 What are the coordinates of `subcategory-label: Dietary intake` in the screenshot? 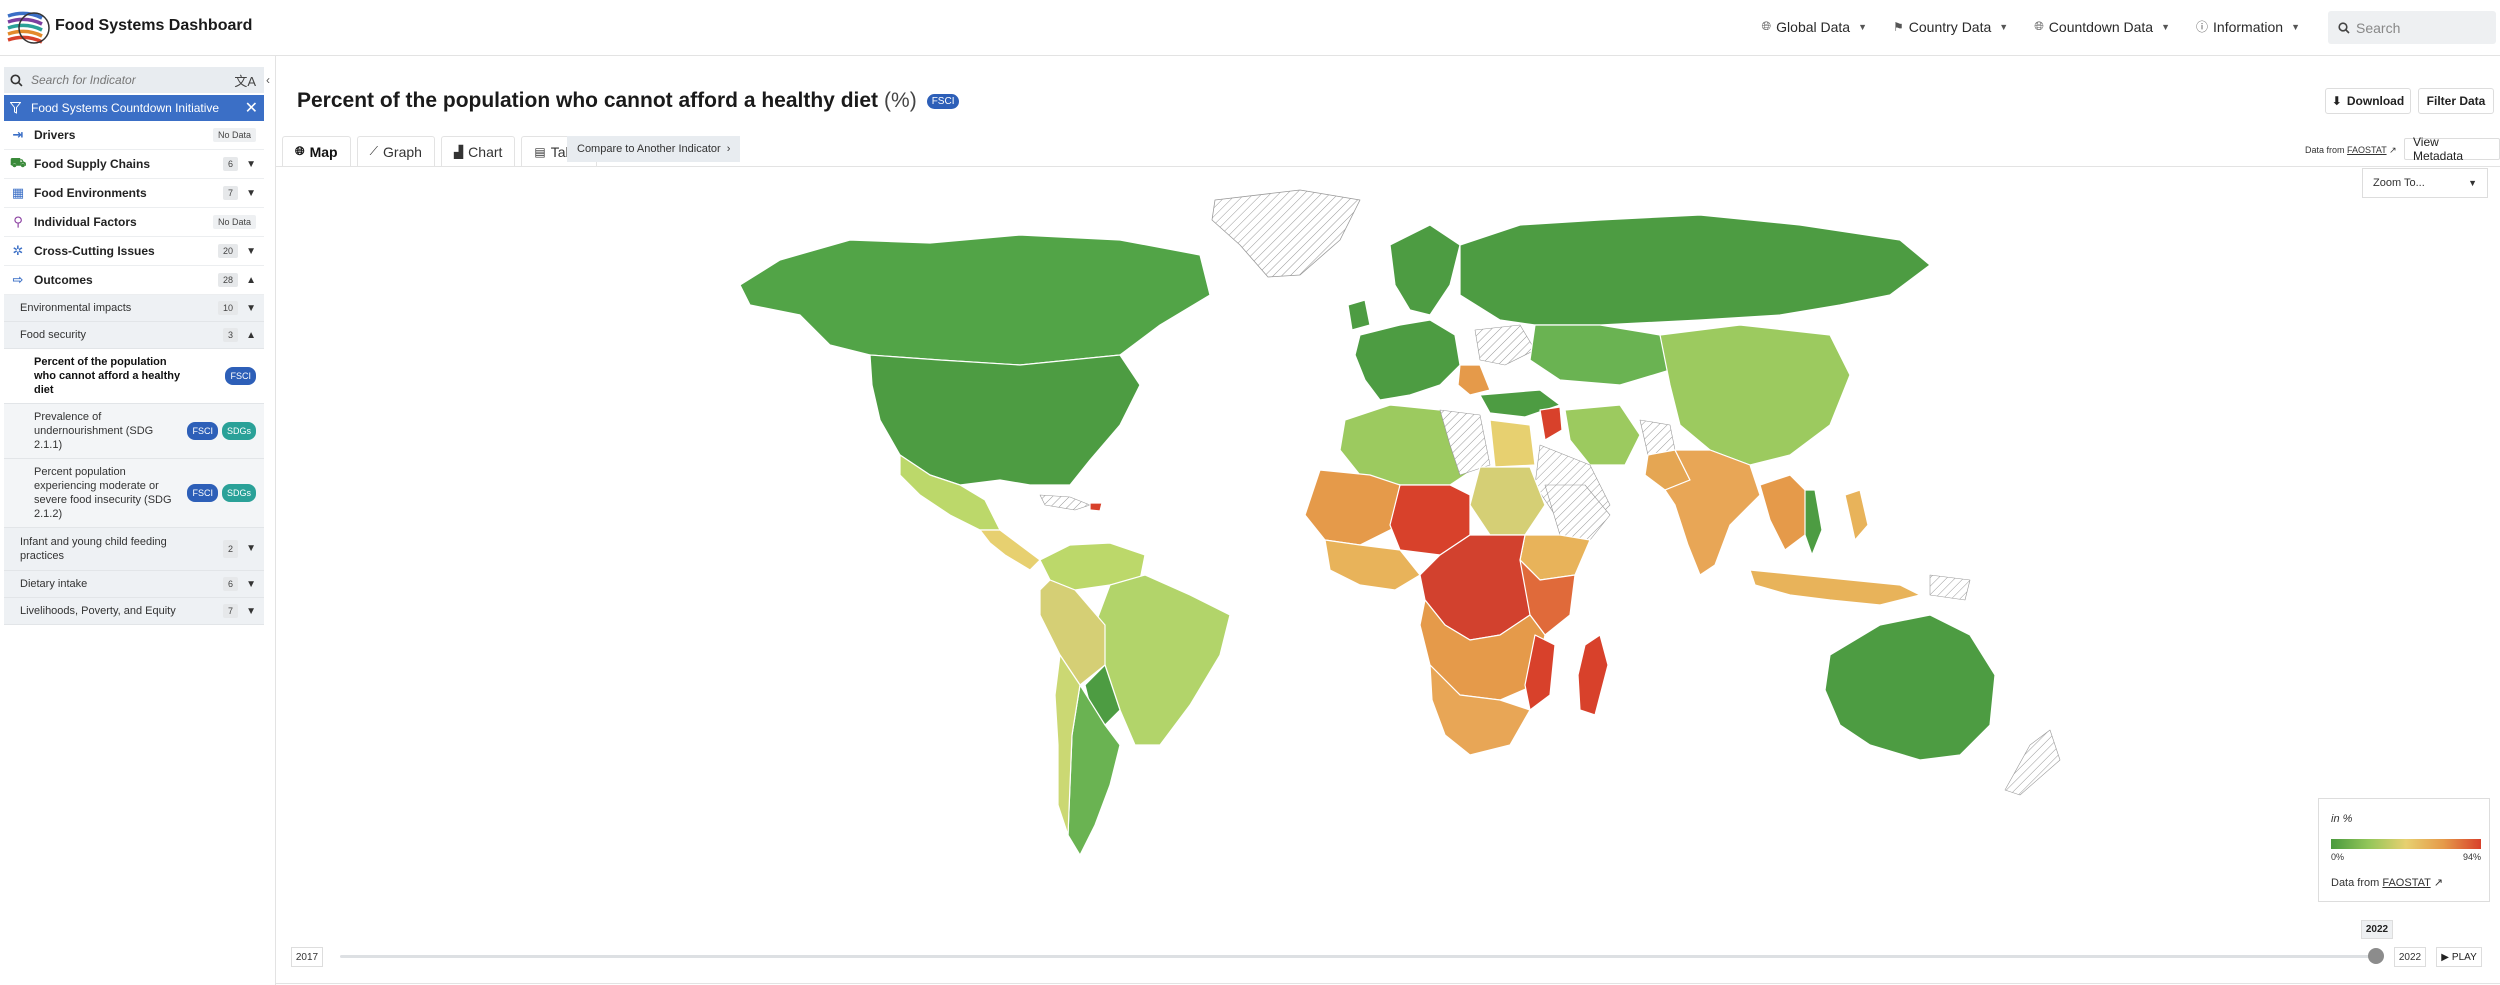 It's located at (54, 584).